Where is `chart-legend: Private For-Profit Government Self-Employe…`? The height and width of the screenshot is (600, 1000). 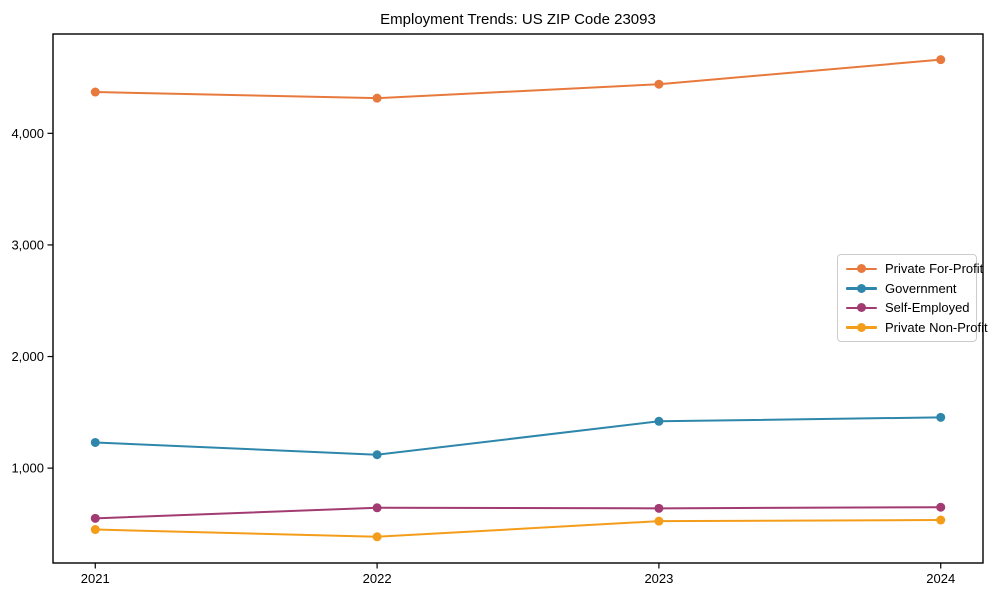
chart-legend: Private For-Profit Government Self-Employe… is located at coordinates (912, 298).